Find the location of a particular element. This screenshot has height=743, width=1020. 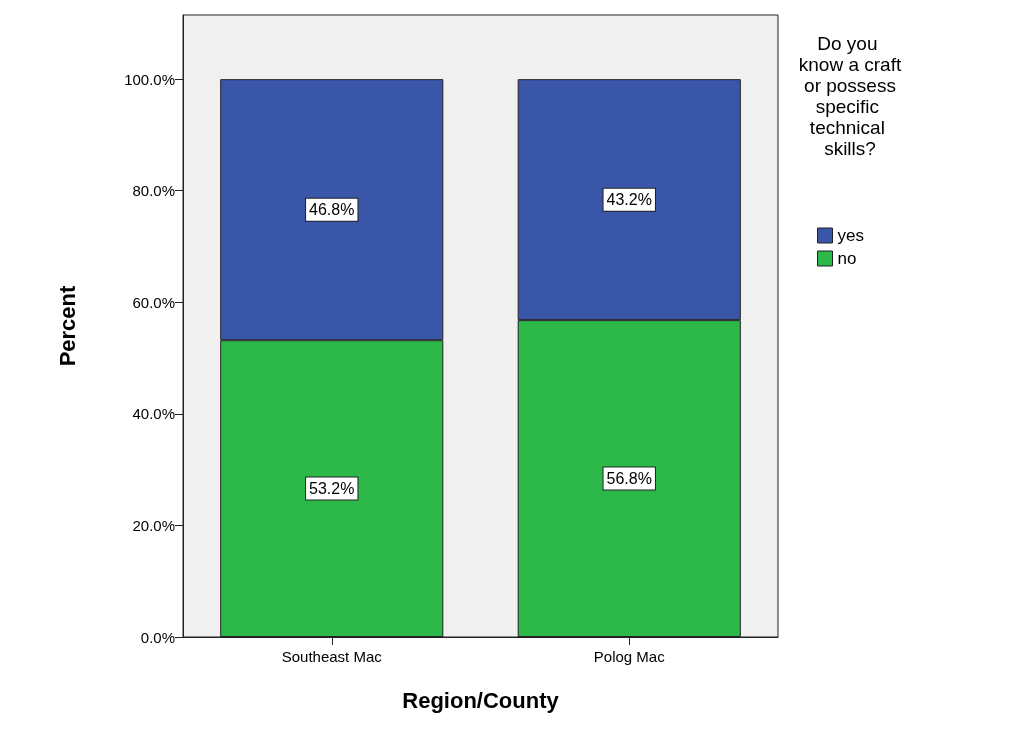

y-tick-label: 40.0% is located at coordinates (153, 414).